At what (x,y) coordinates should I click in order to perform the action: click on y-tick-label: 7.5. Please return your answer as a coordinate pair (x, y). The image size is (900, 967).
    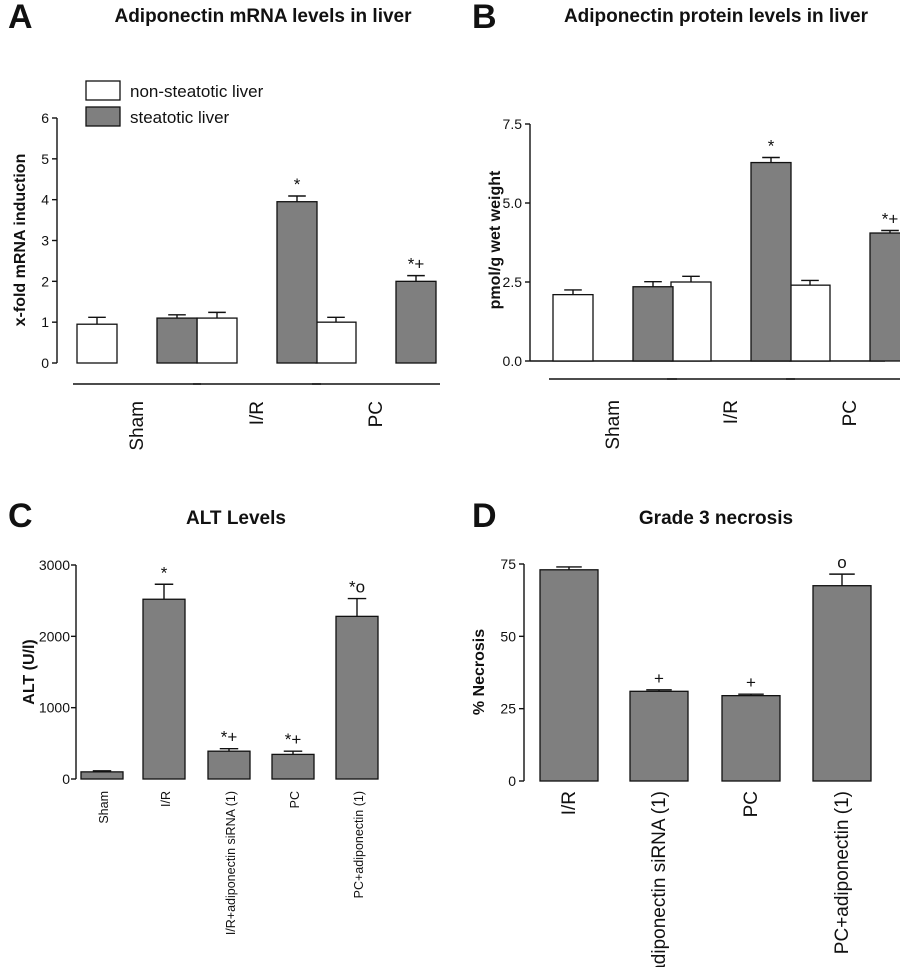
    Looking at the image, I should click on (513, 124).